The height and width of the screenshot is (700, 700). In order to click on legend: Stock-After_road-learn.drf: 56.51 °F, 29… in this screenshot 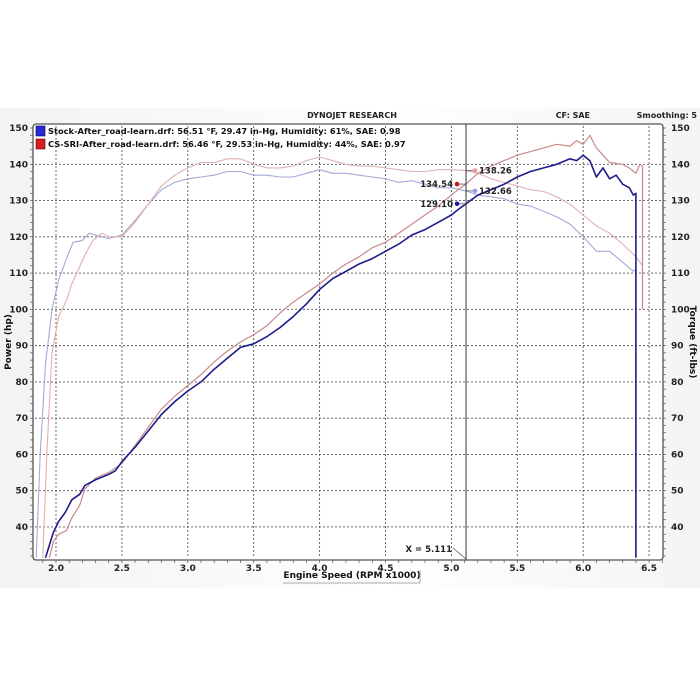, I will do `click(220, 137)`.